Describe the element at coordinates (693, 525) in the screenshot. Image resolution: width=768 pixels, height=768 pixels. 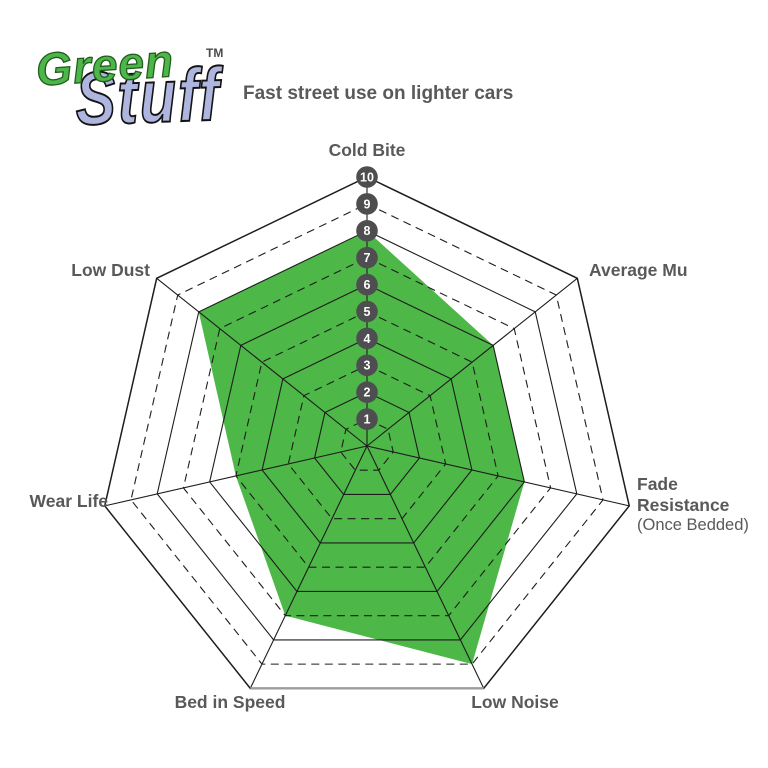
I see `fade-label-line3: (Once Bedded)` at that location.